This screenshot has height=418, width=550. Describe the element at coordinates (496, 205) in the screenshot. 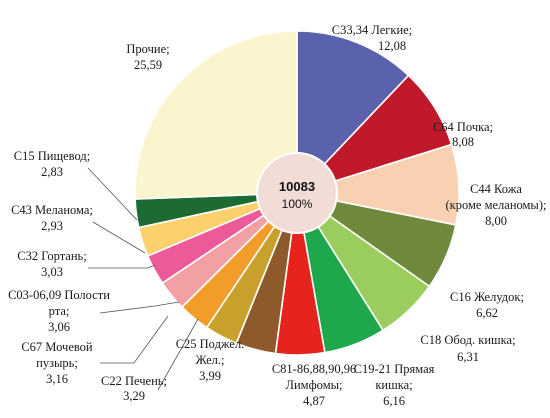

I see `slice-name-label: (кроме меланомы);` at that location.